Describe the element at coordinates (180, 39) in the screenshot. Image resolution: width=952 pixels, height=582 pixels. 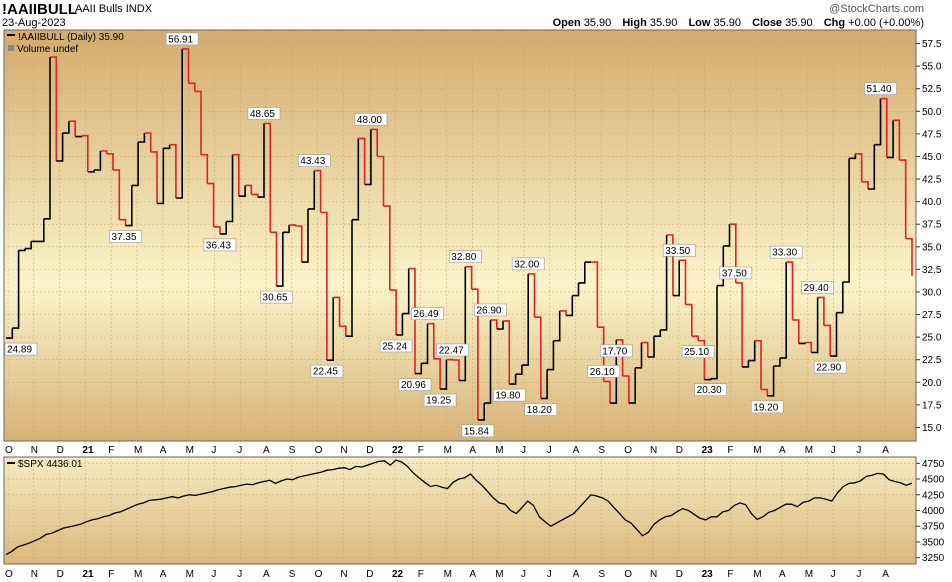
I see `annotation-label: 56.91` at that location.